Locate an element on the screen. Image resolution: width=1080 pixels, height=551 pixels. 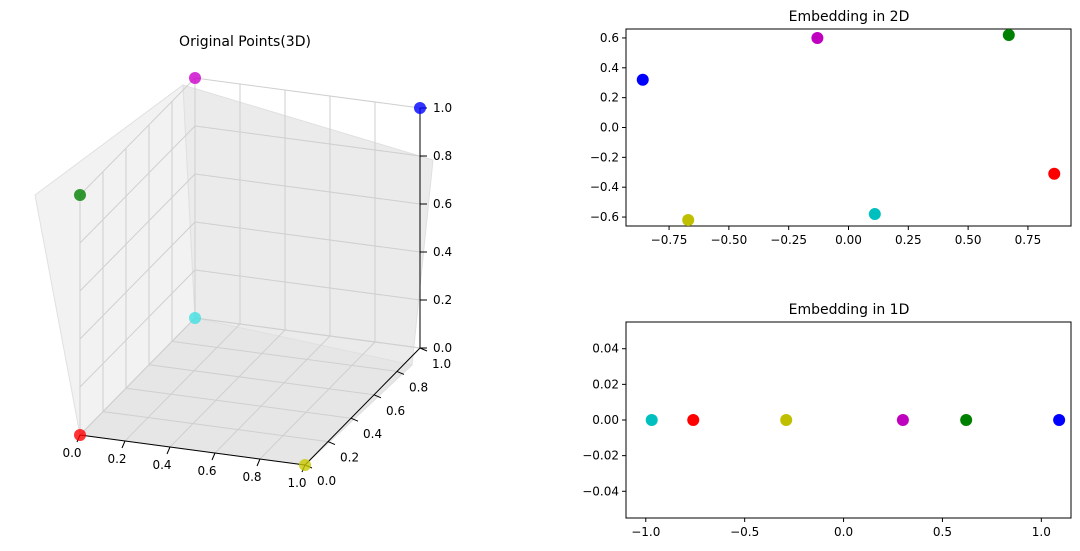
x-tick-label: −0.25 is located at coordinates (788, 240).